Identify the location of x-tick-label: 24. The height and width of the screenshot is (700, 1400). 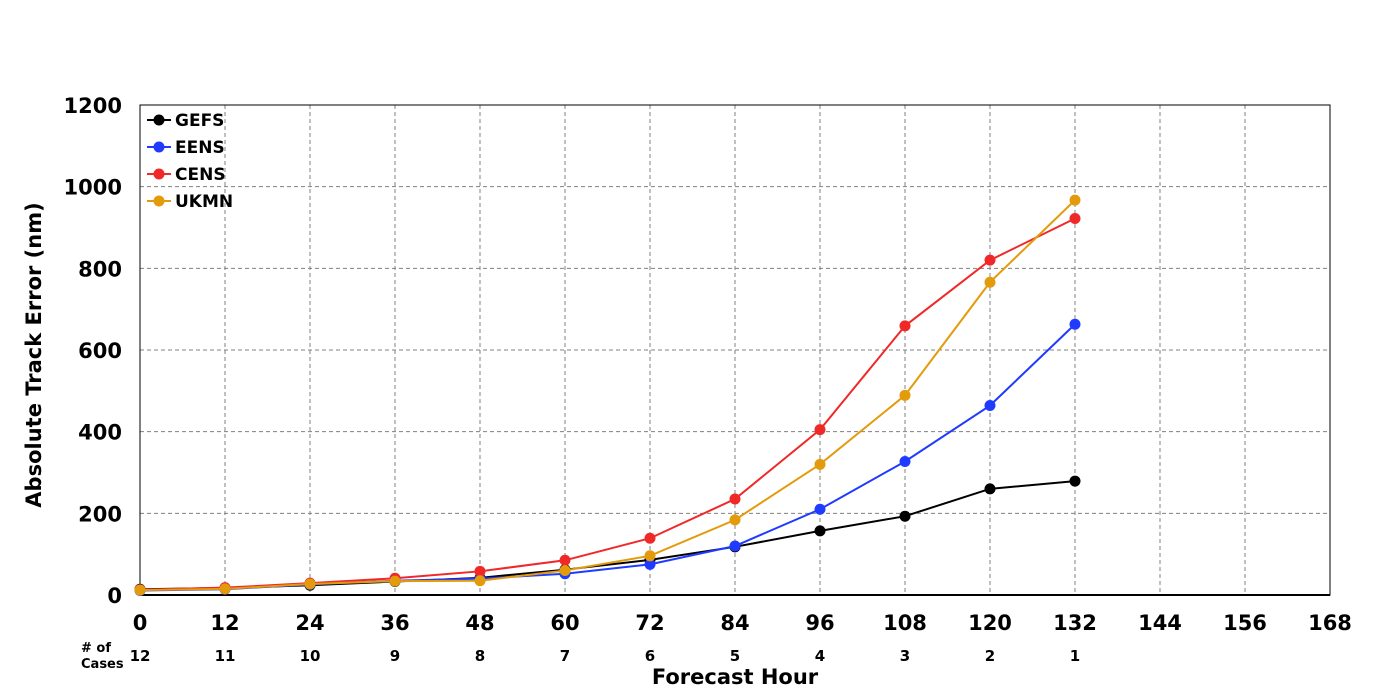
(309, 623).